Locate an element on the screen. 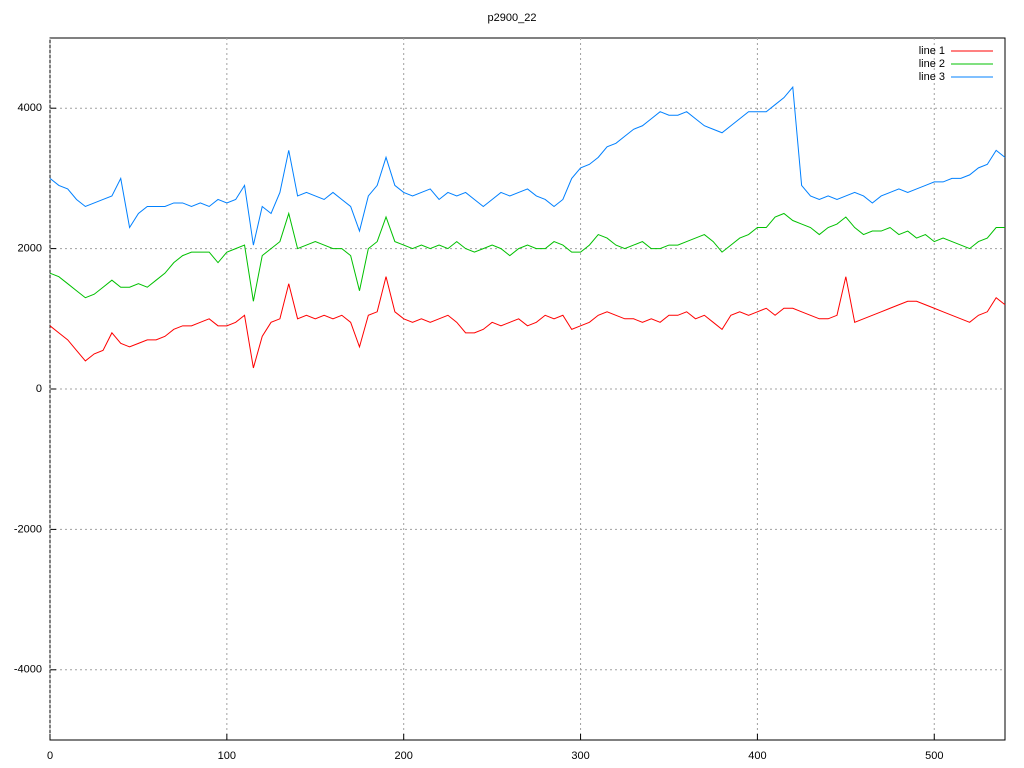  x-tick-label: 500 is located at coordinates (934, 756).